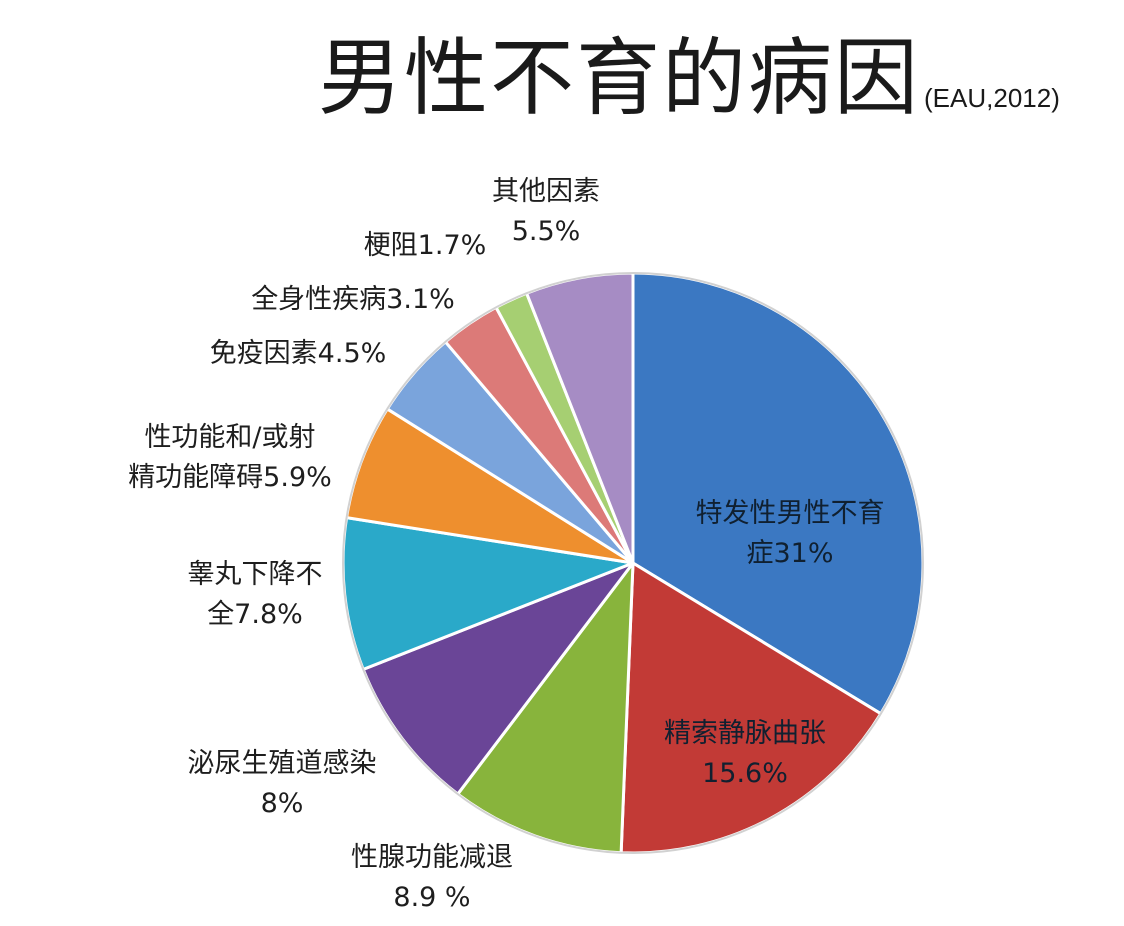 The height and width of the screenshot is (926, 1124). What do you see at coordinates (546, 191) in the screenshot?
I see `slice-label-line: 其他因素` at bounding box center [546, 191].